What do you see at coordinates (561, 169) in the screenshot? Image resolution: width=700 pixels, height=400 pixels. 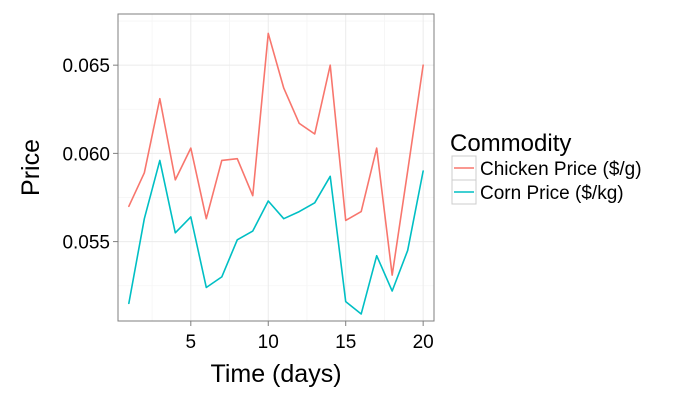 I see `legend-label: Chicken Price ($/g)` at bounding box center [561, 169].